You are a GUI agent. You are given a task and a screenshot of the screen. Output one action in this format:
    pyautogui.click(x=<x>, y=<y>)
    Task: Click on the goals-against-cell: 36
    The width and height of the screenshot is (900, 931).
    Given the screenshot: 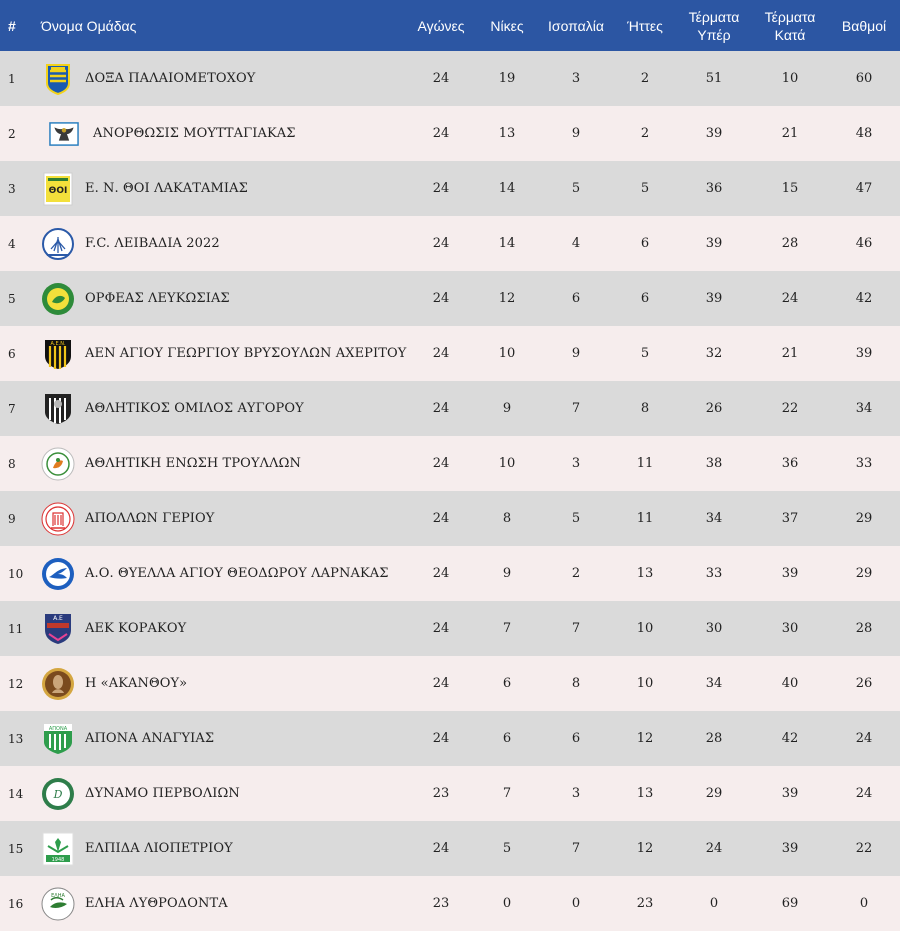 What is the action you would take?
    pyautogui.click(x=790, y=463)
    